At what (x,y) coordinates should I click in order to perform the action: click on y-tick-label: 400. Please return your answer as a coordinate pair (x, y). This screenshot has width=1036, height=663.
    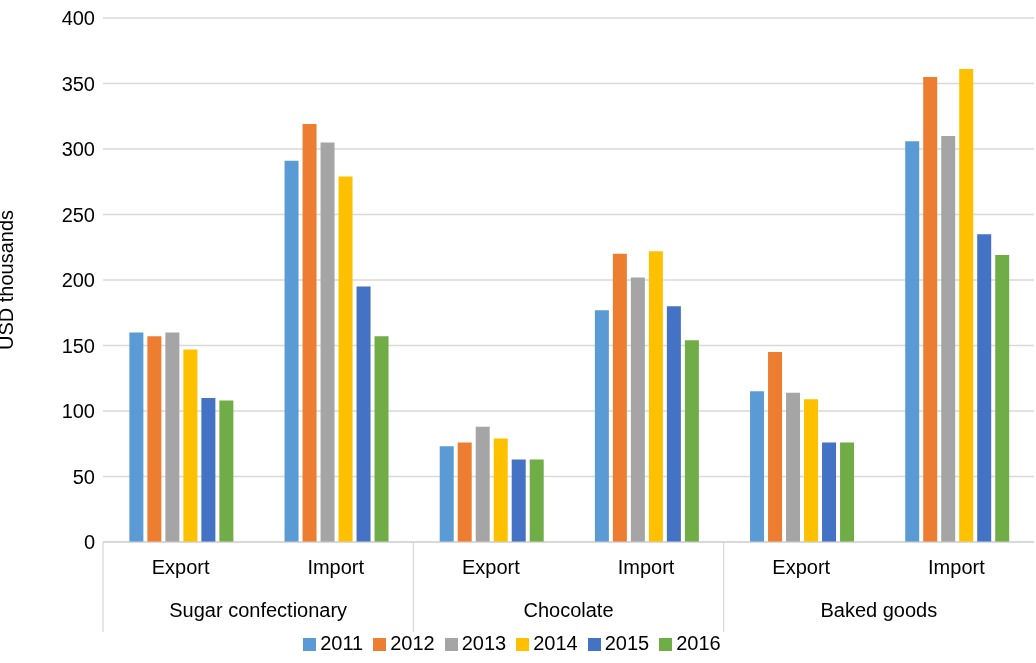
    Looking at the image, I should click on (78, 18).